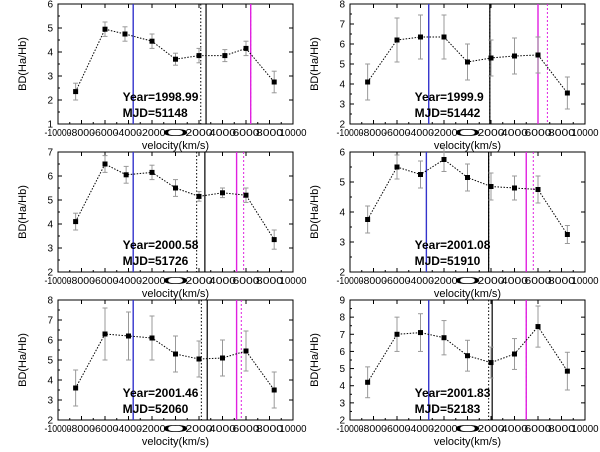 This screenshot has height=452, width=600. What do you see at coordinates (448, 113) in the screenshot?
I see `mjd-annotation: MJD=51442` at bounding box center [448, 113].